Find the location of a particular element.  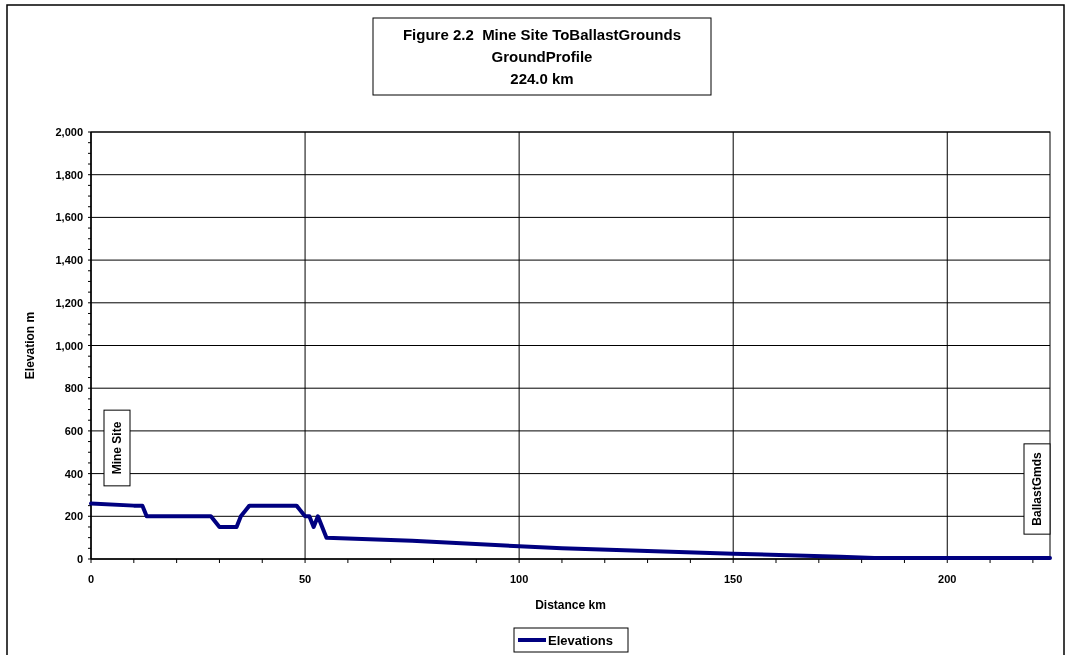

y-tick-label: 600 is located at coordinates (73, 430).